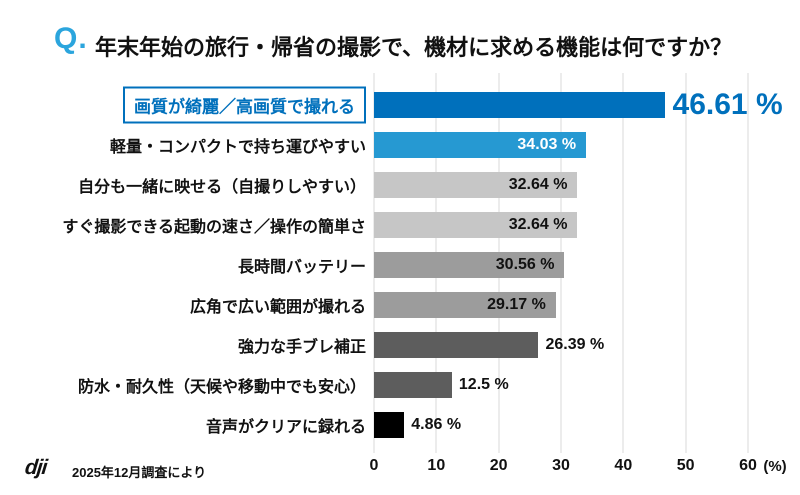  What do you see at coordinates (301, 347) in the screenshot?
I see `category-label: 強力な手ブレ補正` at bounding box center [301, 347].